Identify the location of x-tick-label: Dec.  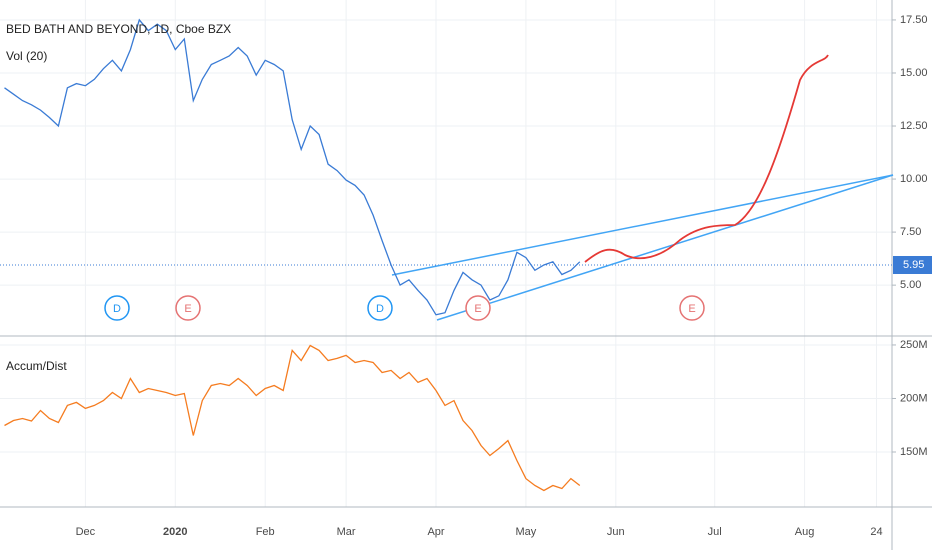
(86, 532).